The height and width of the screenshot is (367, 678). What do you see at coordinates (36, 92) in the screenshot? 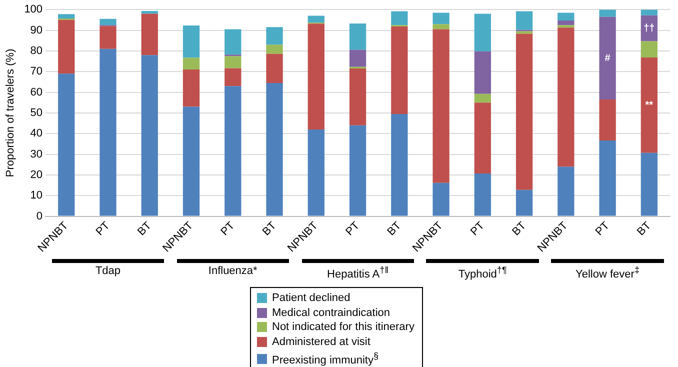
I see `y-tick-label: 60` at bounding box center [36, 92].